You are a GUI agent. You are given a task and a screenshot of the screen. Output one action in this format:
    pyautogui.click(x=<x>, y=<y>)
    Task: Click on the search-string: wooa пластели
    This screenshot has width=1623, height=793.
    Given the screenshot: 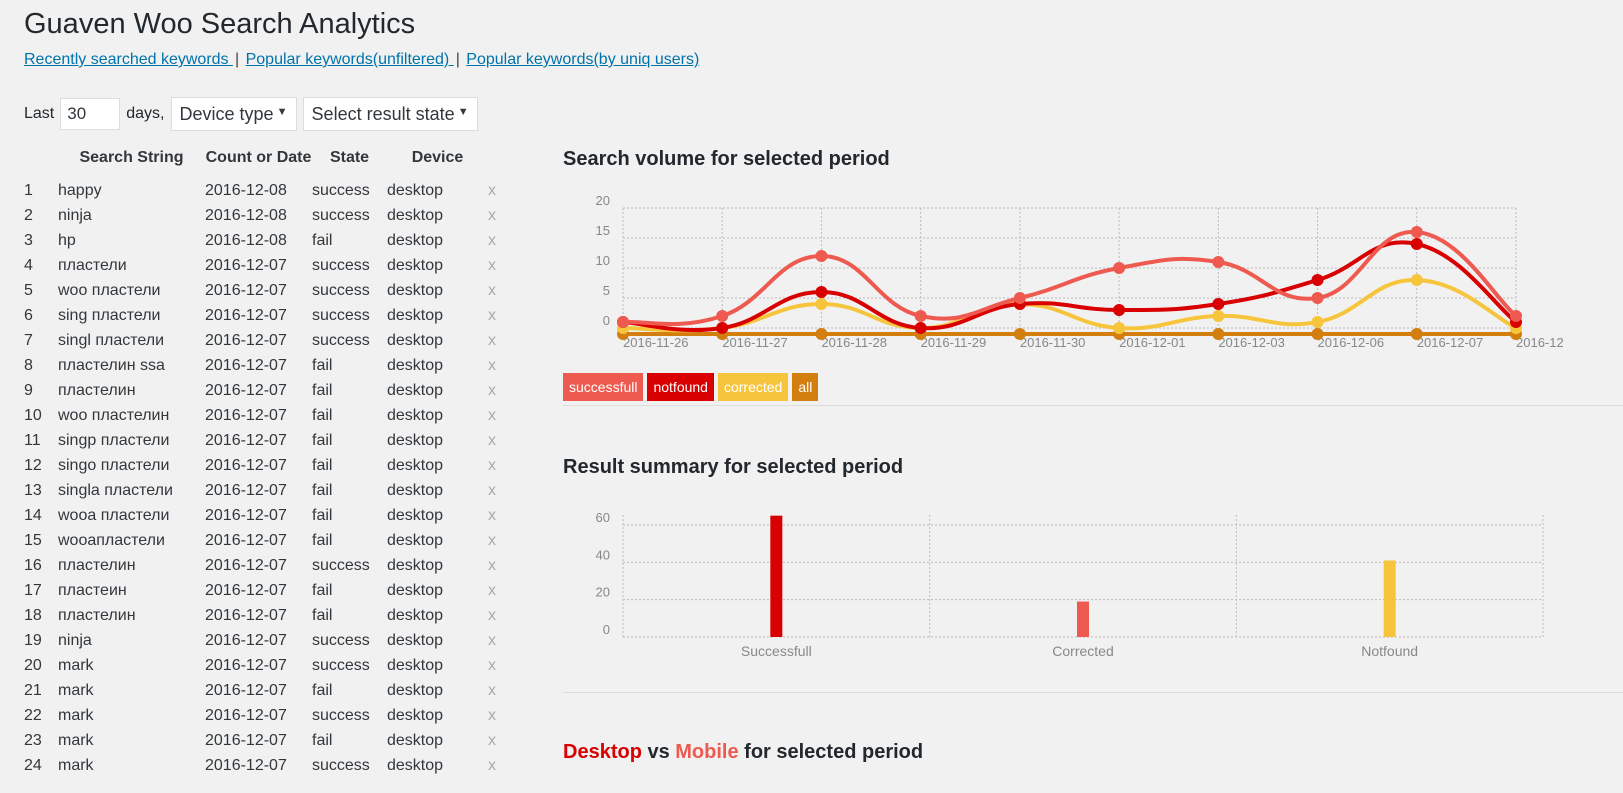 What is the action you would take?
    pyautogui.click(x=114, y=515)
    